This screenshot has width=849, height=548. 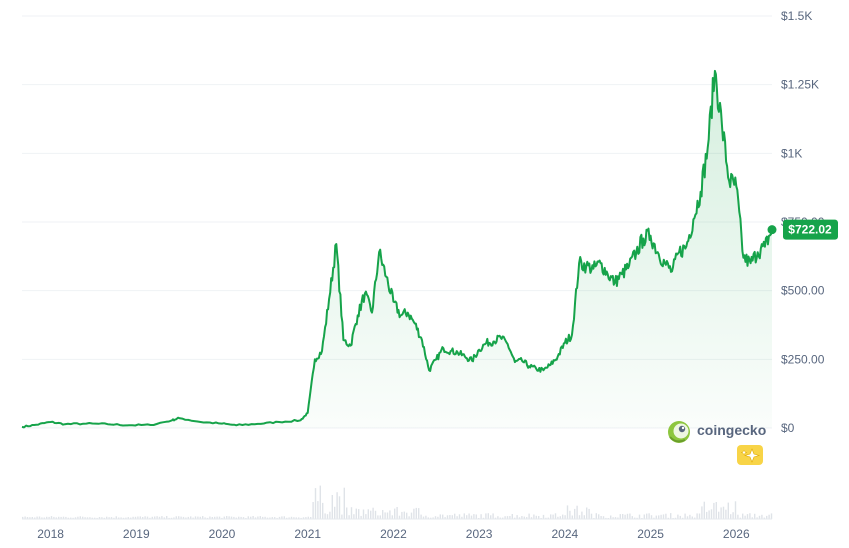 What do you see at coordinates (650, 534) in the screenshot?
I see `x-tick-label: 2025` at bounding box center [650, 534].